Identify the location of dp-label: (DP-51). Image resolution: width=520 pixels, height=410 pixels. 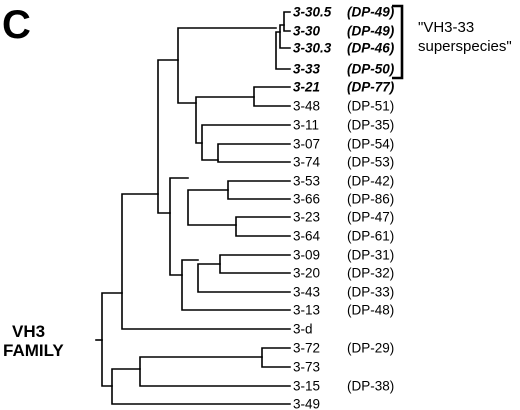
(370, 106).